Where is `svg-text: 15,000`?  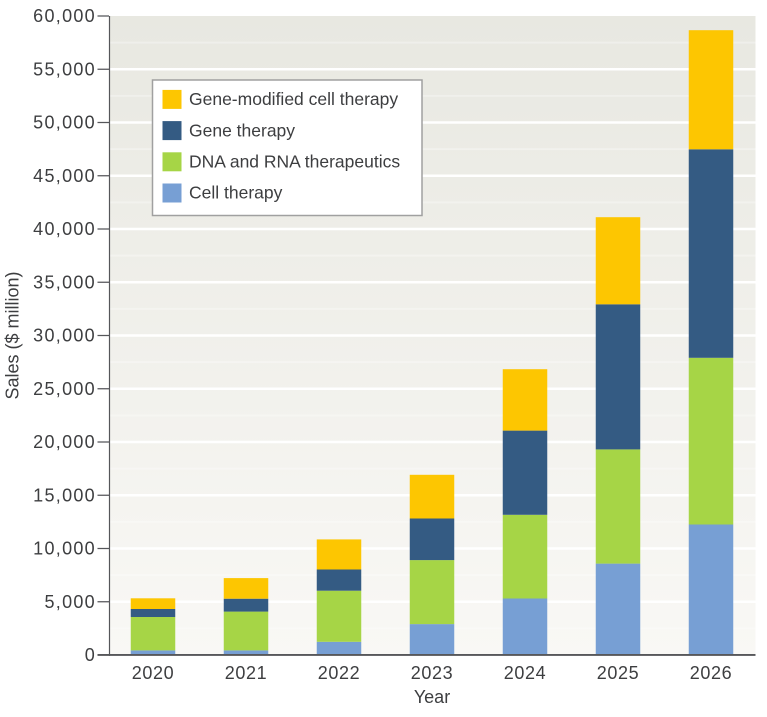
svg-text: 15,000 is located at coordinates (64, 495).